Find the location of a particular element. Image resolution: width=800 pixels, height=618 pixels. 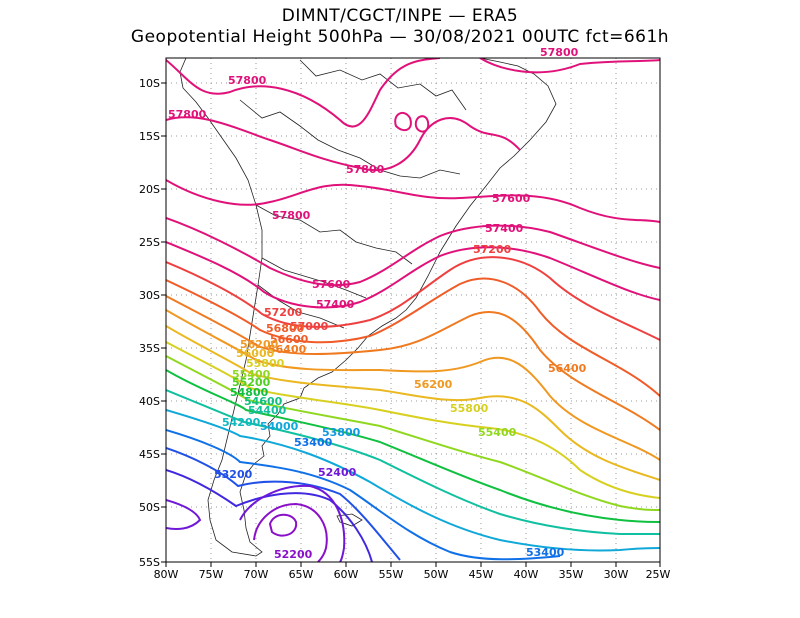

y-tick-label: 20S is located at coordinates (149, 189).